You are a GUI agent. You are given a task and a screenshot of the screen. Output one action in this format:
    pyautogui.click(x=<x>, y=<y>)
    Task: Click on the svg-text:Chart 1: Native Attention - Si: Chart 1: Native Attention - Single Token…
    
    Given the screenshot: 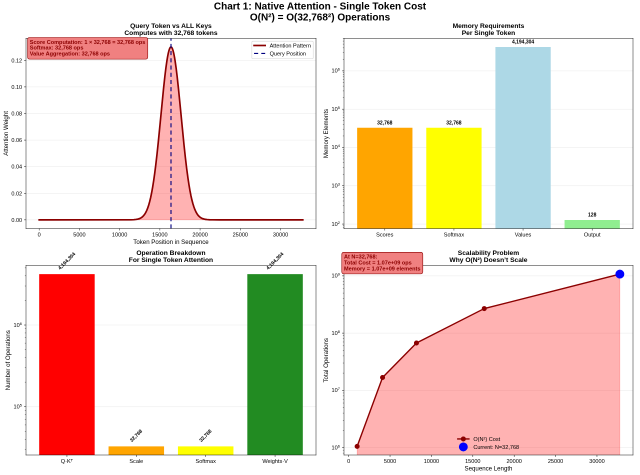 What is the action you would take?
    pyautogui.click(x=320, y=7)
    